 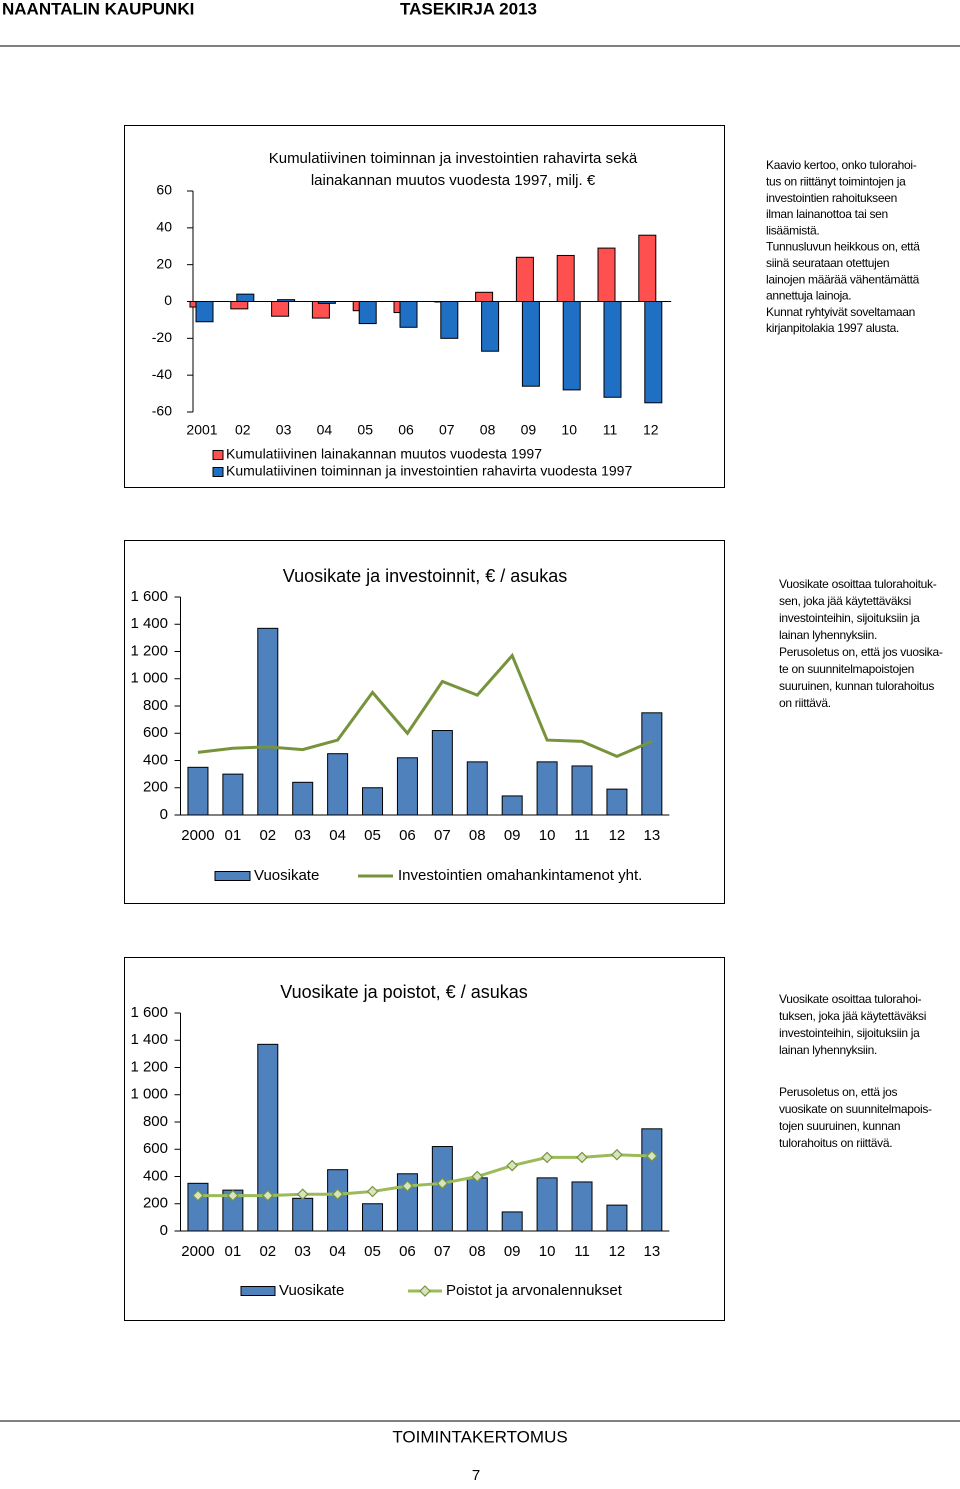 I want to click on legend-marker, so click(x=425, y=1291).